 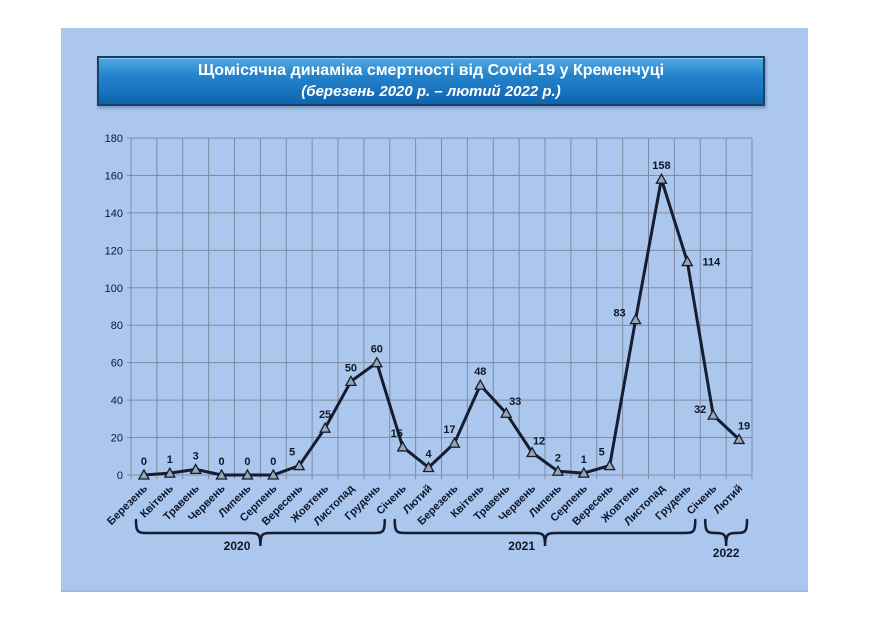 What do you see at coordinates (429, 455) in the screenshot?
I see `data-point-label: 4` at bounding box center [429, 455].